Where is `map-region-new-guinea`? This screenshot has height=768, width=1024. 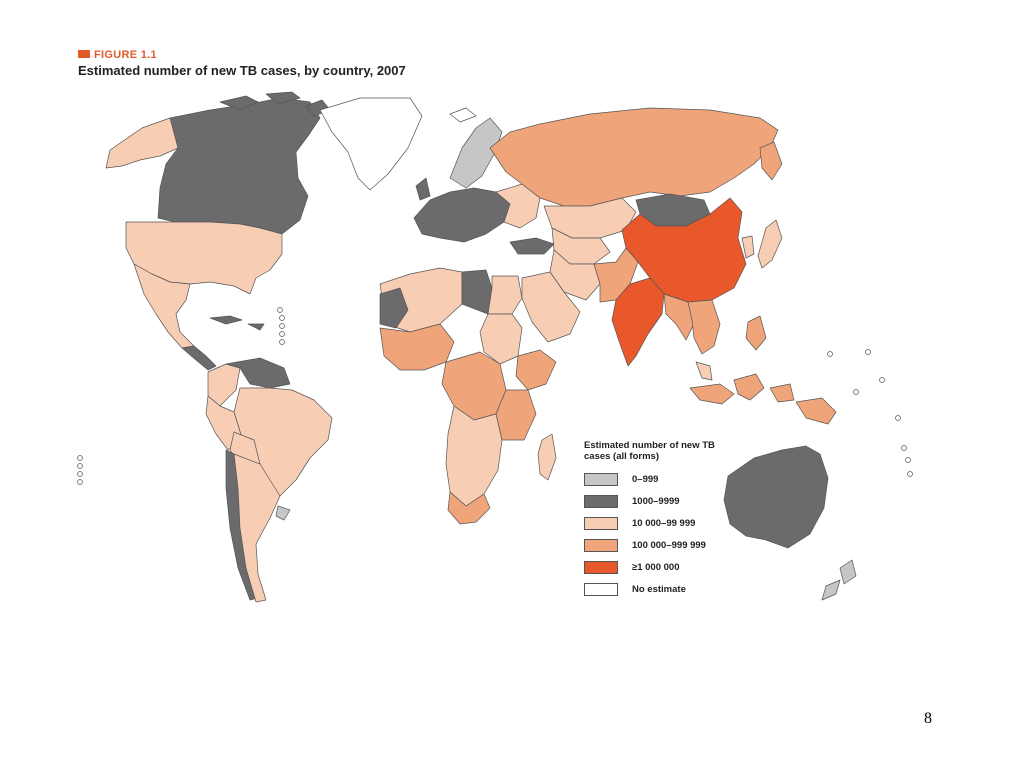
map-region-new-guinea is located at coordinates (816, 411).